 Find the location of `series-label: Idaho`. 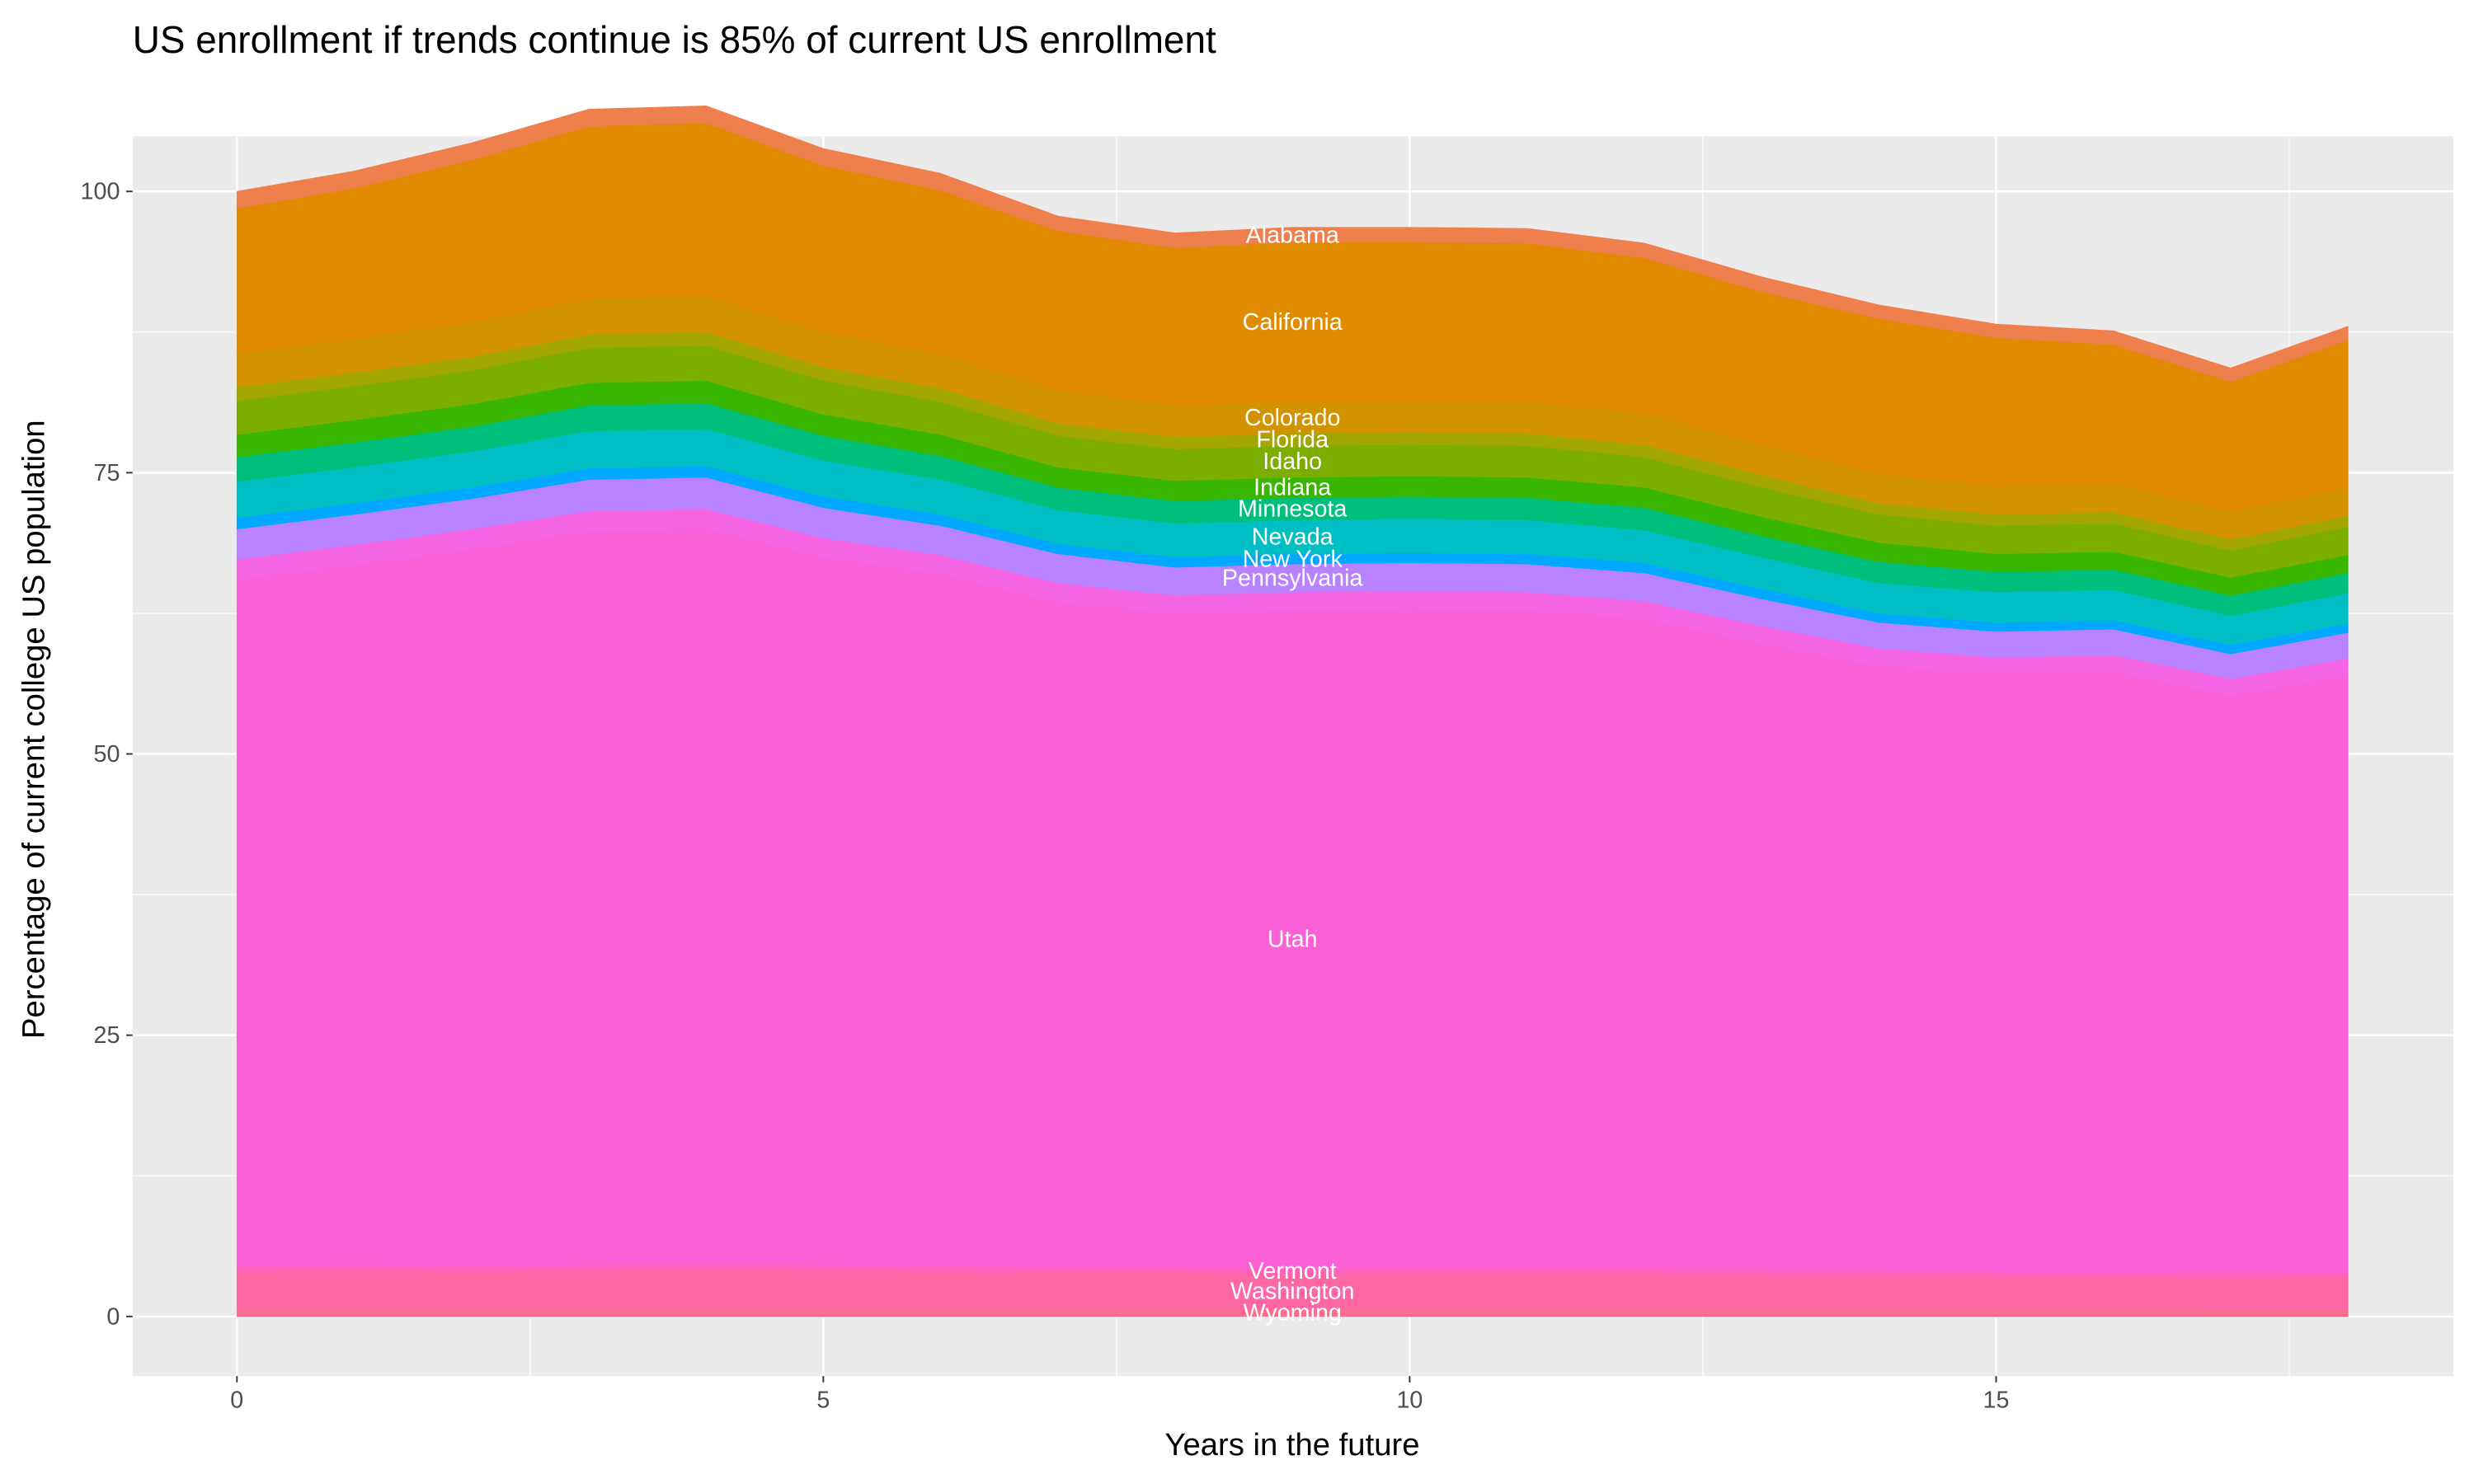

series-label: Idaho is located at coordinates (1292, 461).